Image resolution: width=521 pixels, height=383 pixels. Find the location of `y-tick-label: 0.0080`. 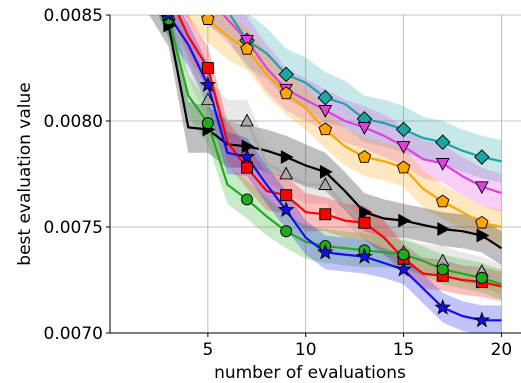

y-tick-label: 0.0080 is located at coordinates (73, 122).